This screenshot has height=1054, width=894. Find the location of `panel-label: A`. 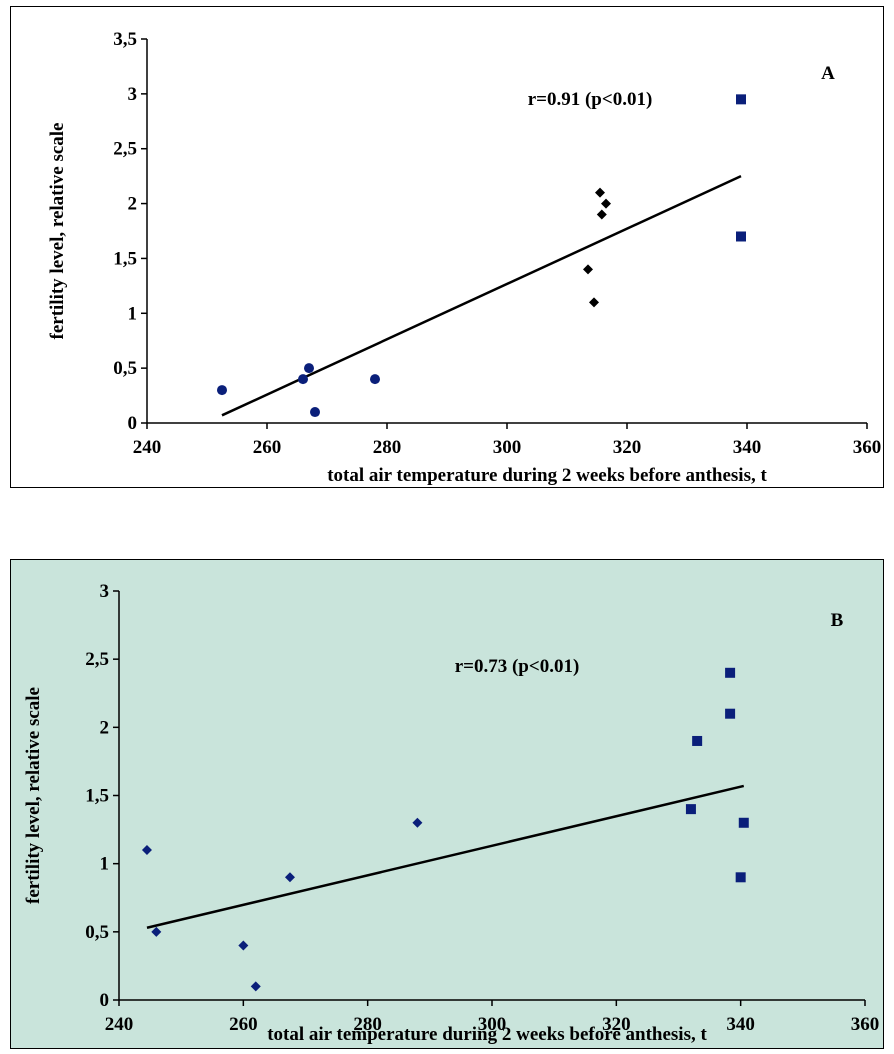

panel-label: A is located at coordinates (828, 73).